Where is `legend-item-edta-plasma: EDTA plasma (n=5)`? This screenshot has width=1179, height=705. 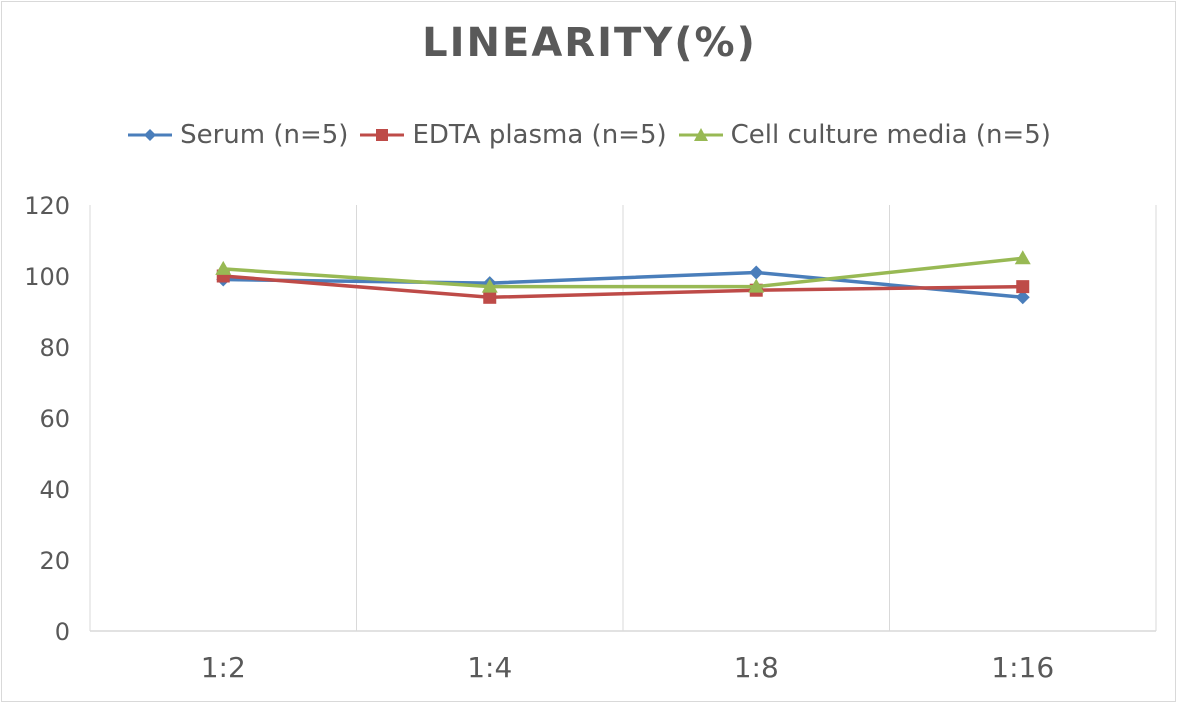 legend-item-edta-plasma: EDTA plasma (n=5) is located at coordinates (513, 135).